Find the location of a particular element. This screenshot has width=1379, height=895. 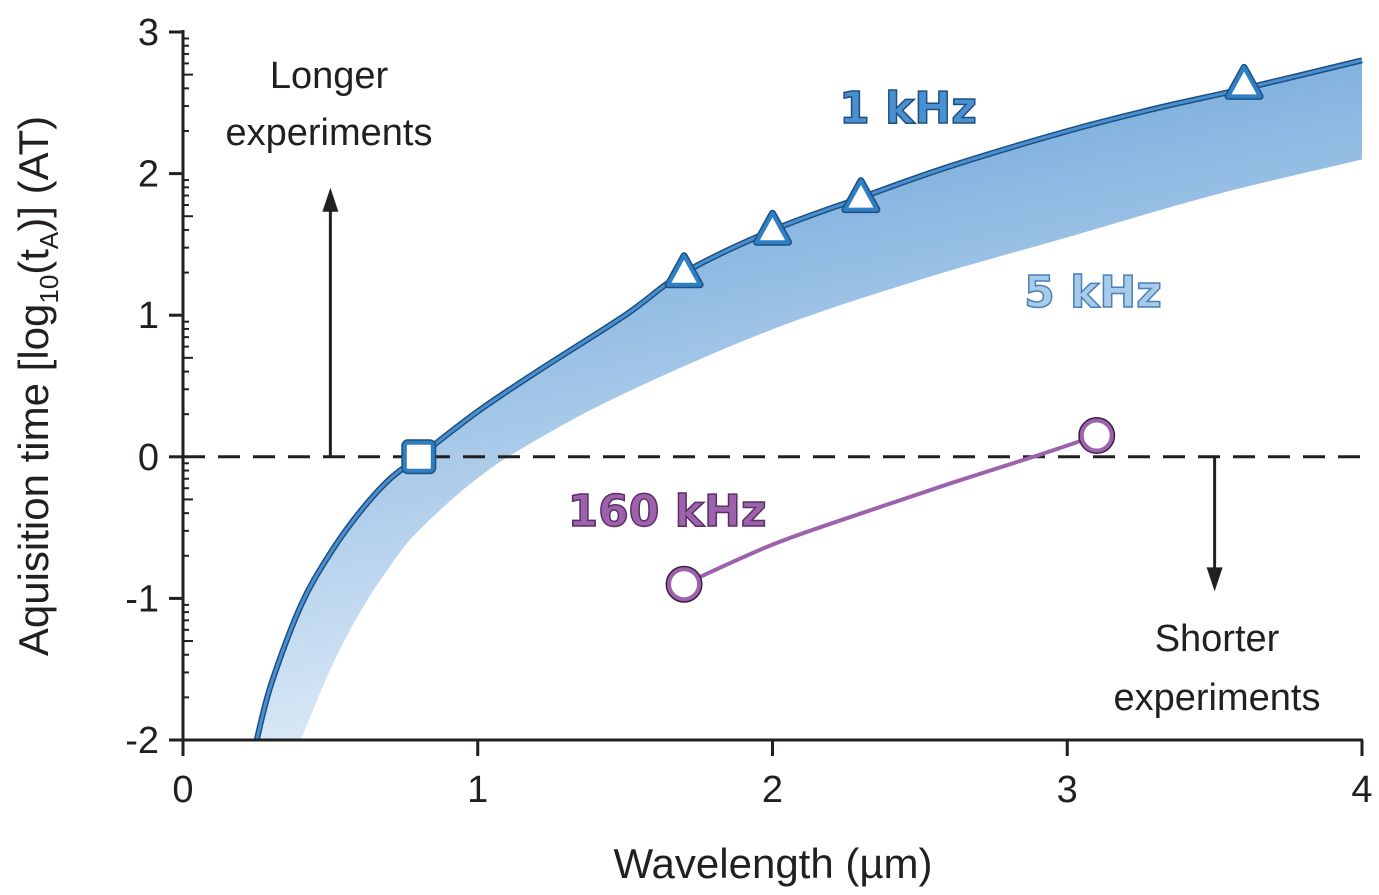

y-tick-label: 1 is located at coordinates (148, 316).